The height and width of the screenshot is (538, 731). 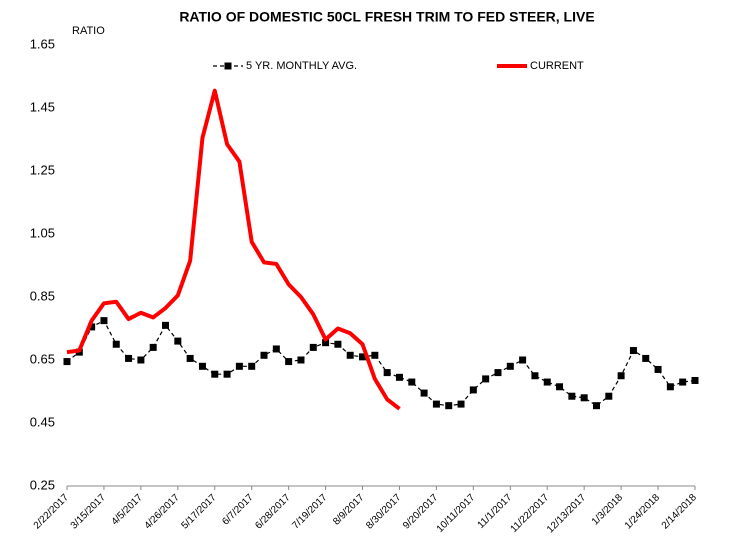 I want to click on x-tick-label: 7/19/2017, so click(x=310, y=512).